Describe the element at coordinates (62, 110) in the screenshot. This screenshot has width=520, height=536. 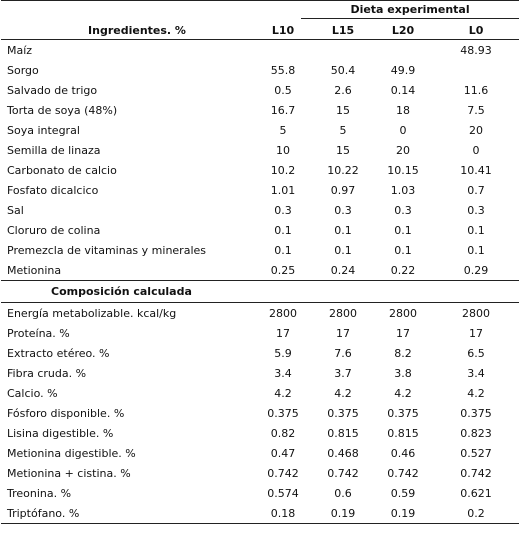
I see `row-label: Torta de soya (48%)` at that location.